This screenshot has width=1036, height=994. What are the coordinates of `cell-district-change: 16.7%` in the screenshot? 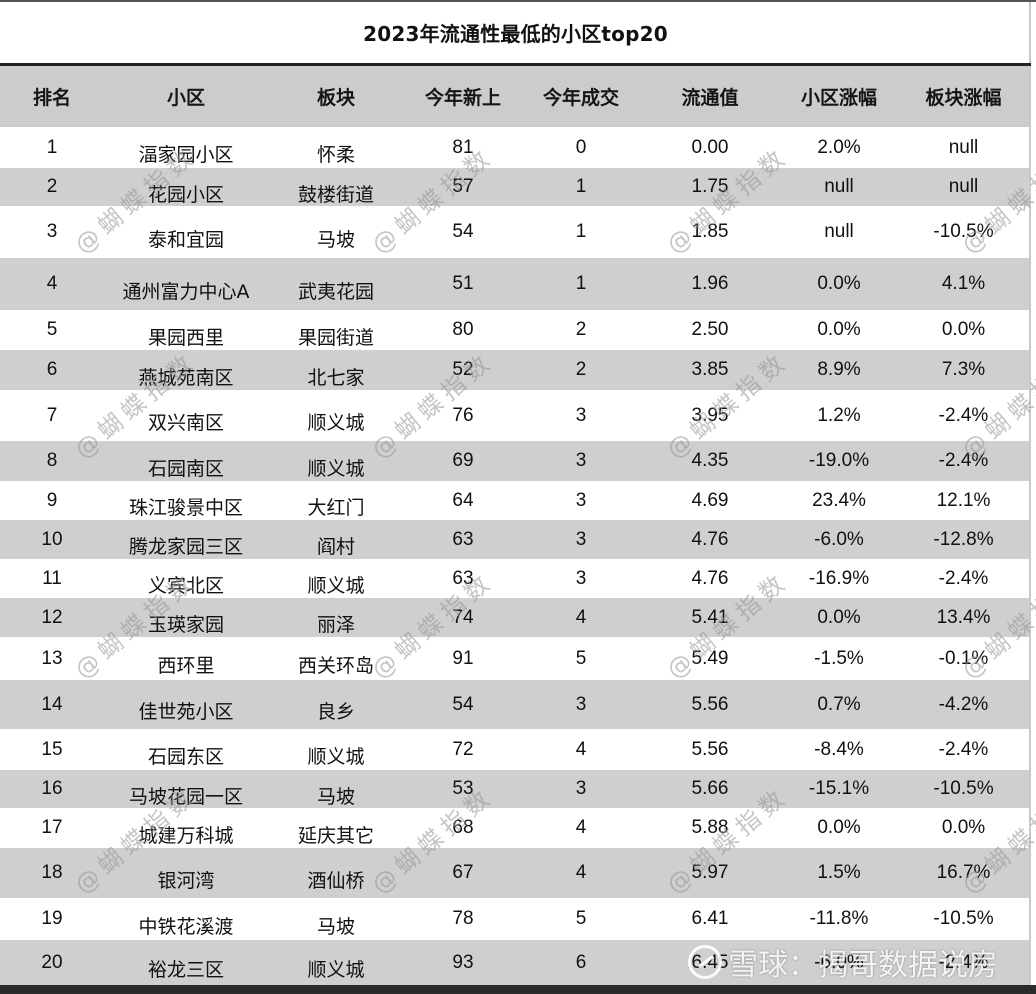 It's located at (963, 872).